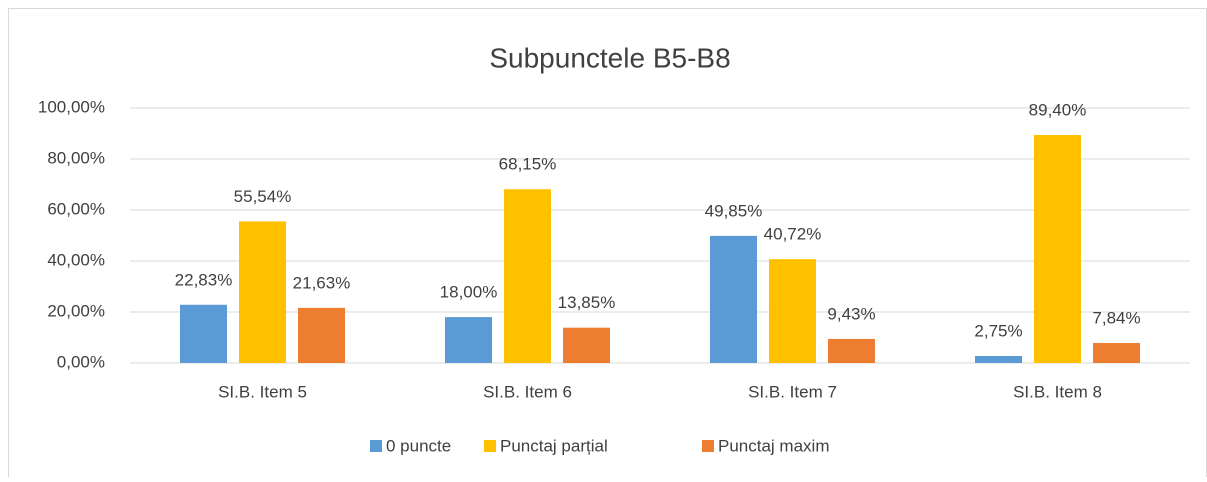 The height and width of the screenshot is (482, 1207). Describe the element at coordinates (71, 106) in the screenshot. I see `y-tick-label: 100,00%` at that location.